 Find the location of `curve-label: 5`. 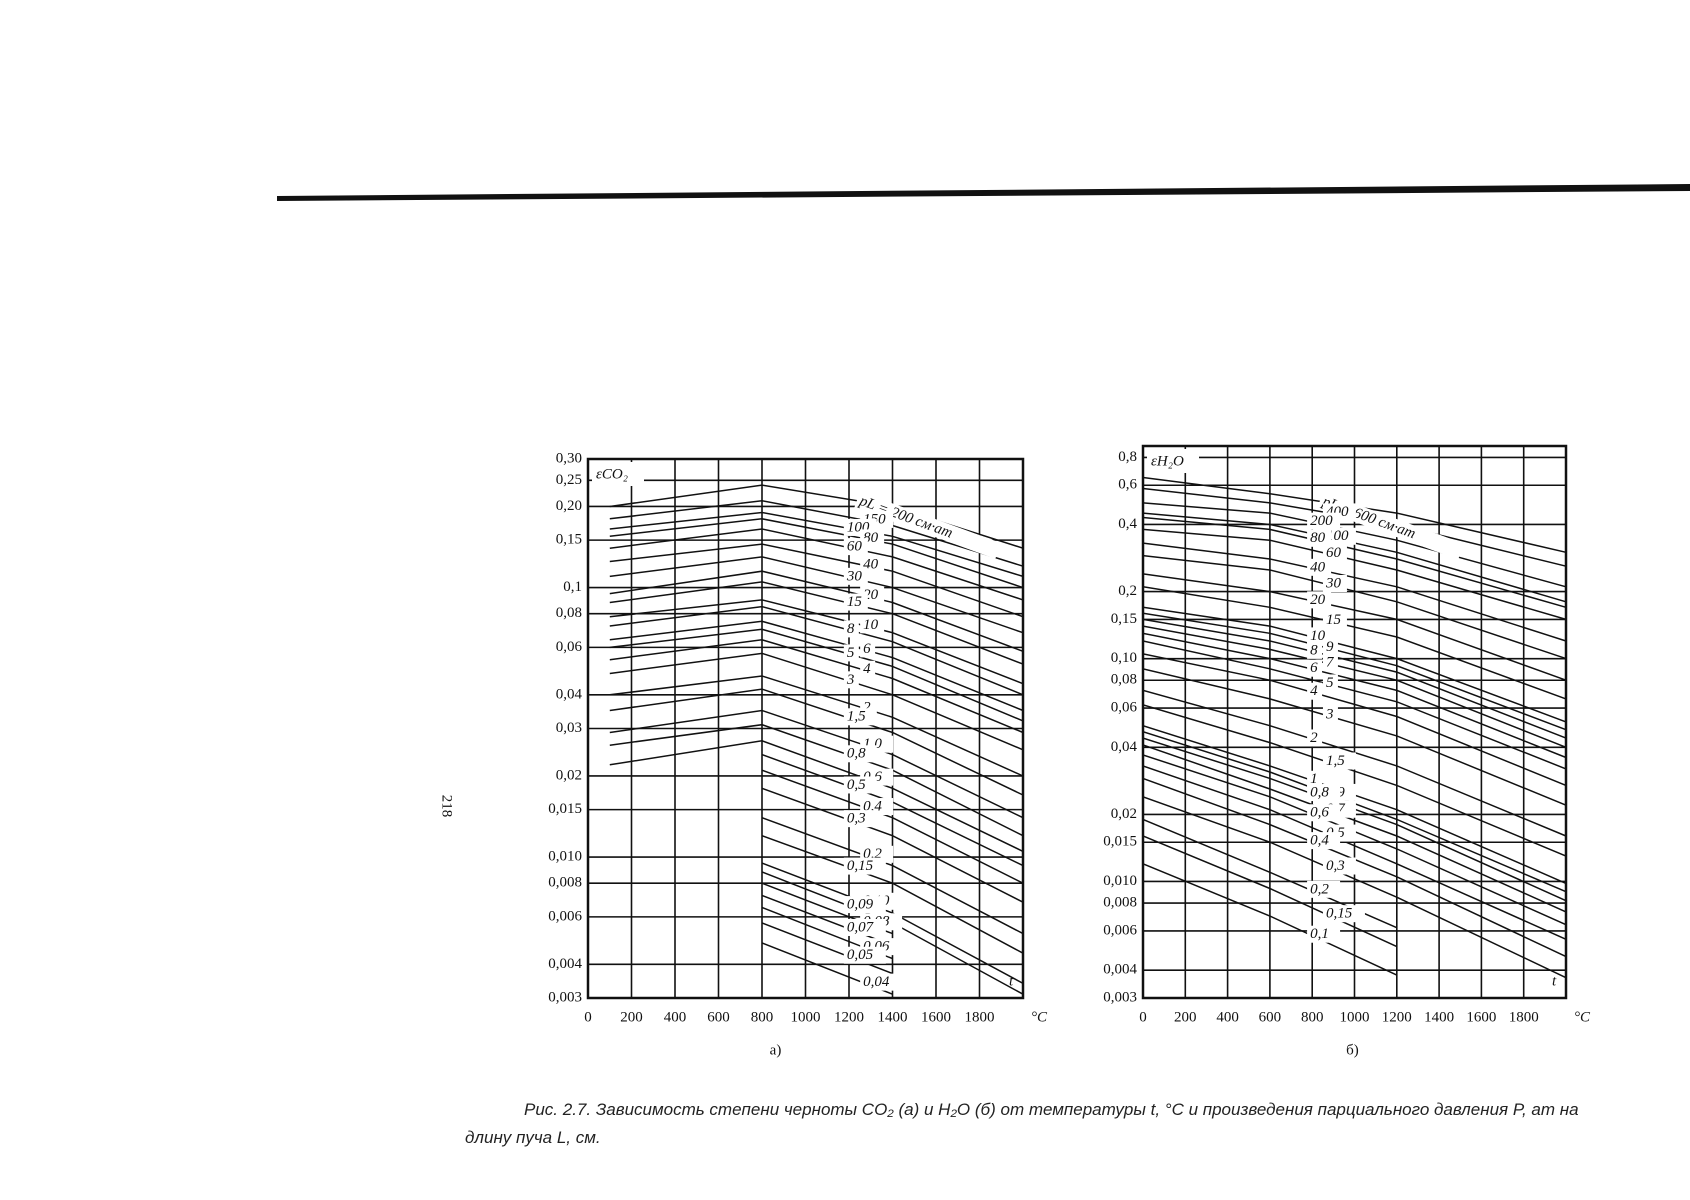

curve-label: 5 is located at coordinates (1330, 683).